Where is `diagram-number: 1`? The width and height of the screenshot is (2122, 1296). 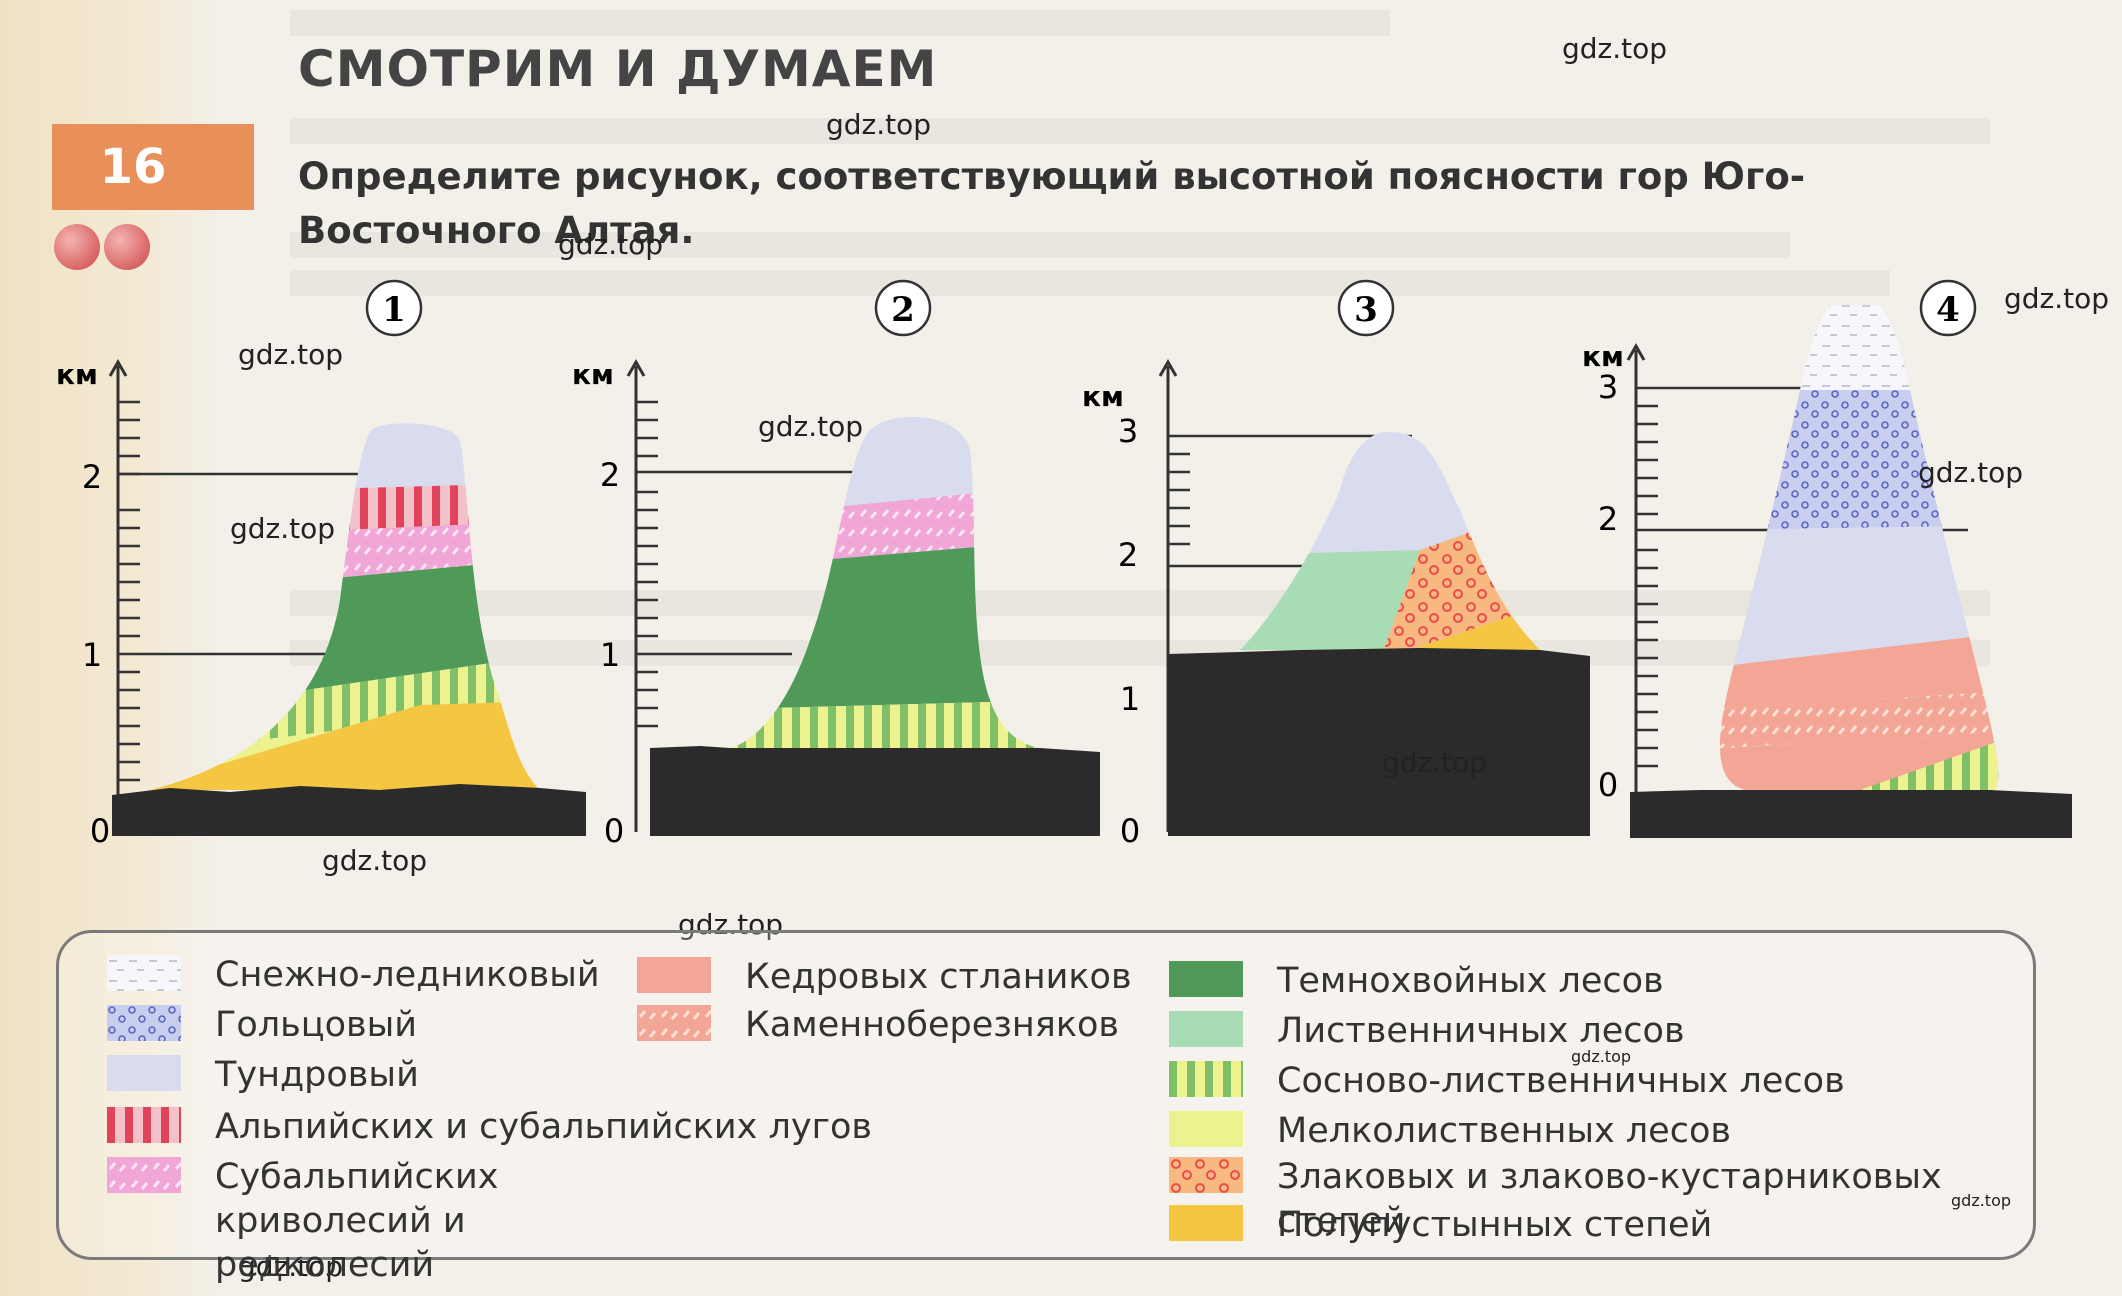
diagram-number: 1 is located at coordinates (394, 310).